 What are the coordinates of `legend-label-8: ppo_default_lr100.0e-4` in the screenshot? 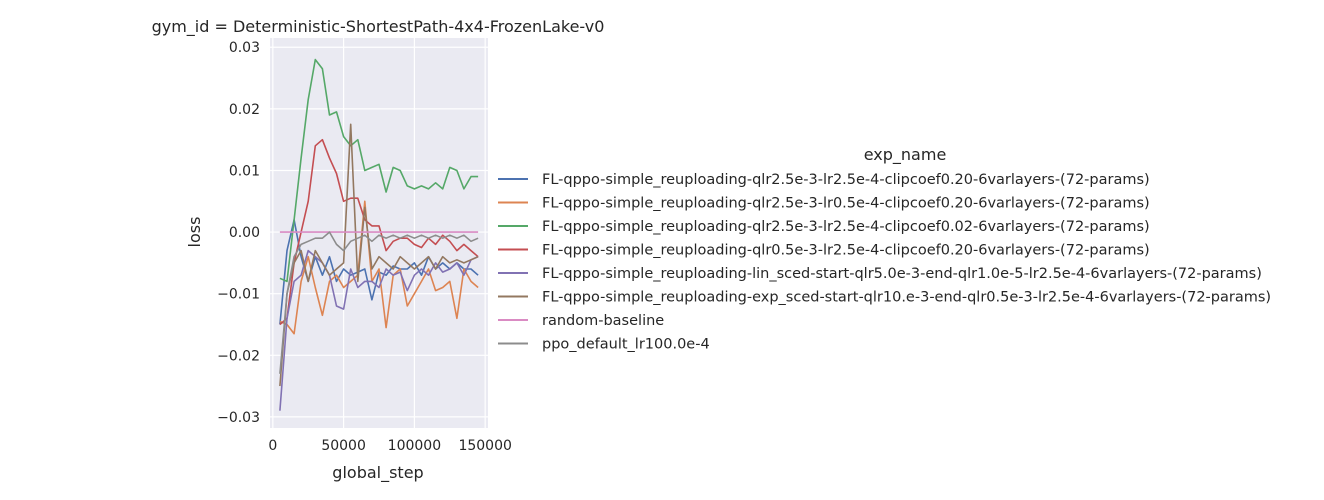 It's located at (626, 345).